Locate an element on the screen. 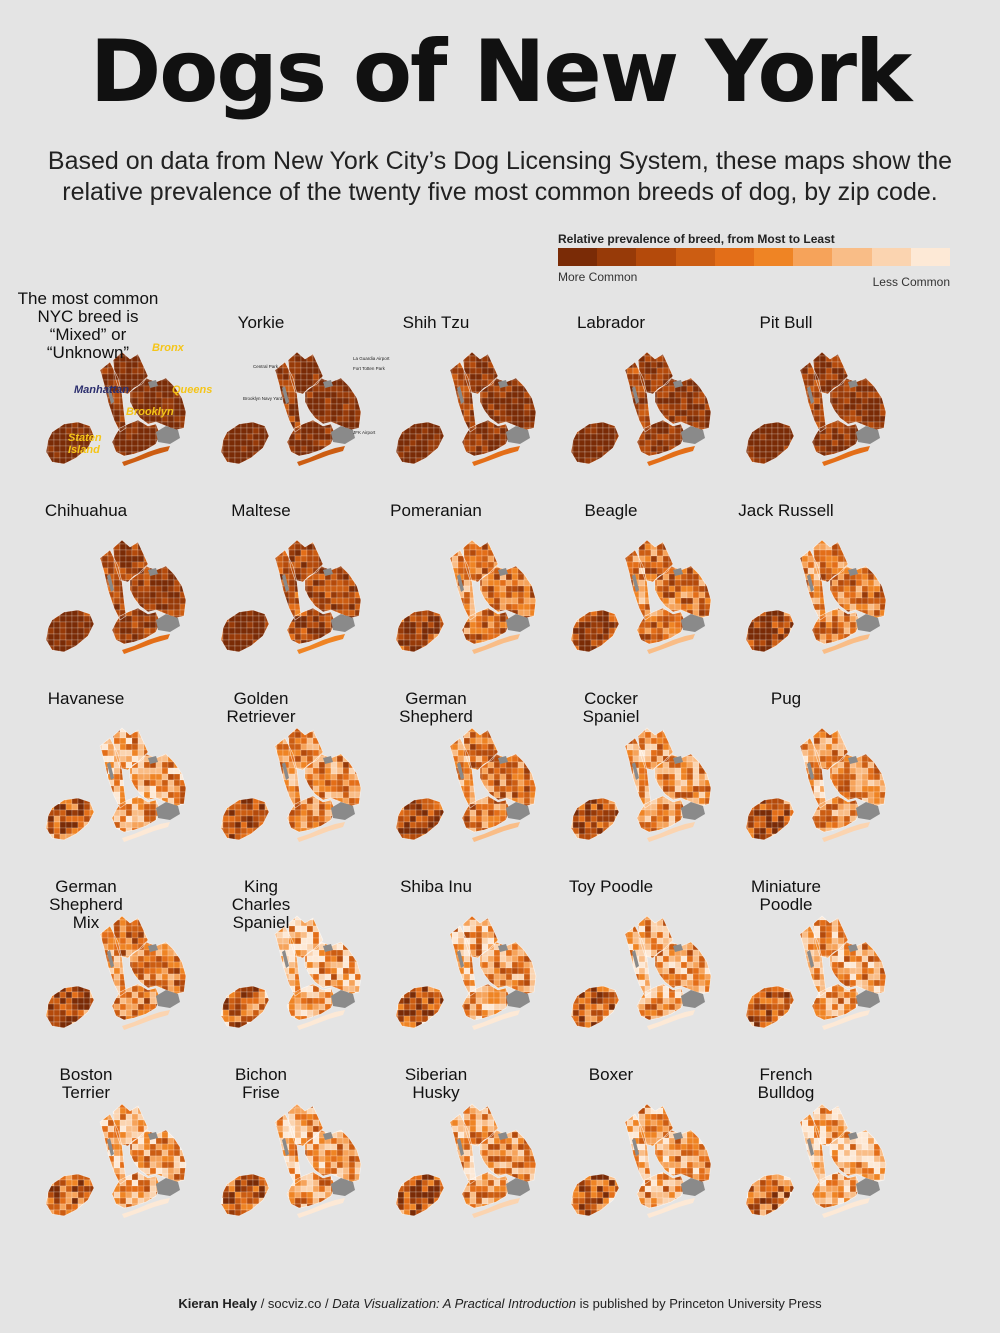 Image resolution: width=1000 pixels, height=1333 pixels. breed-label: Boxer is located at coordinates (611, 1074).